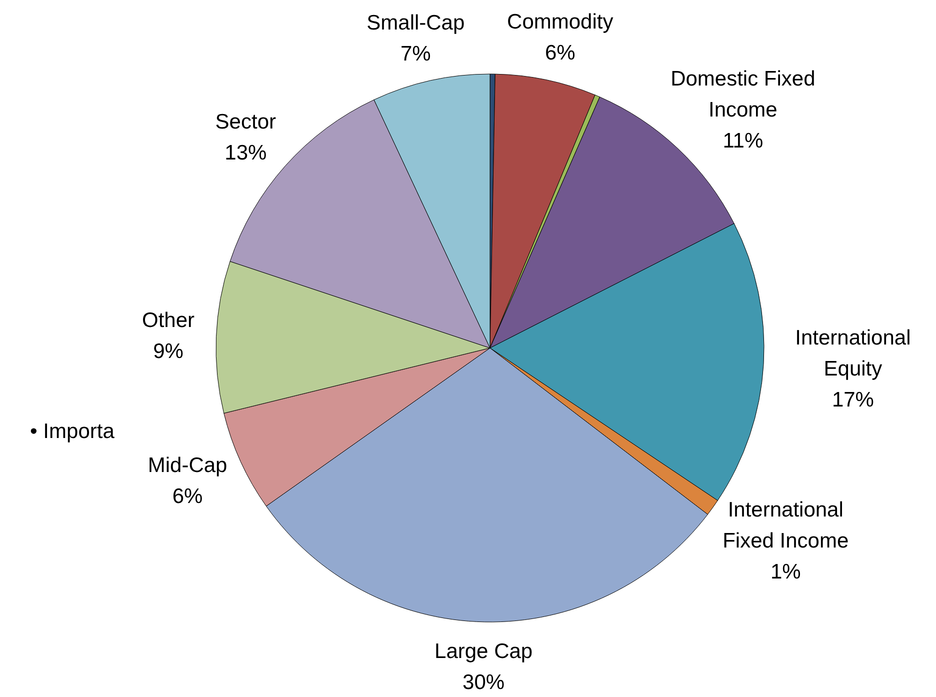  What do you see at coordinates (785, 572) in the screenshot?
I see `data-label: 1%` at bounding box center [785, 572].